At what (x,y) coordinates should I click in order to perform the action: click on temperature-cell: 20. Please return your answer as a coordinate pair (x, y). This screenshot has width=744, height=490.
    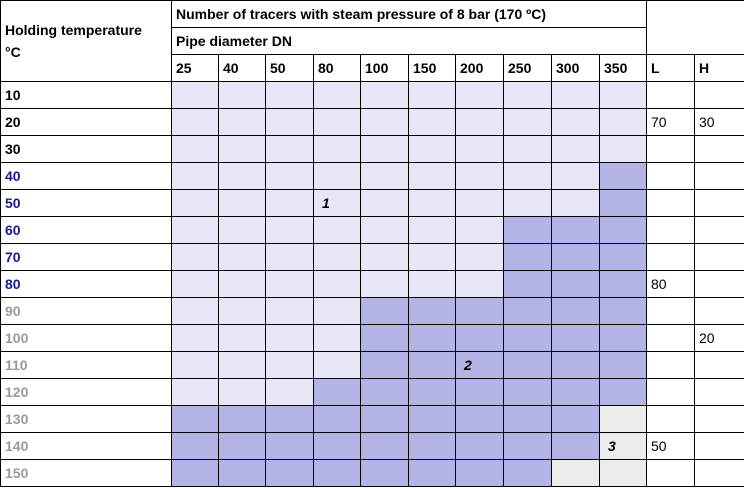
    Looking at the image, I should click on (86, 122).